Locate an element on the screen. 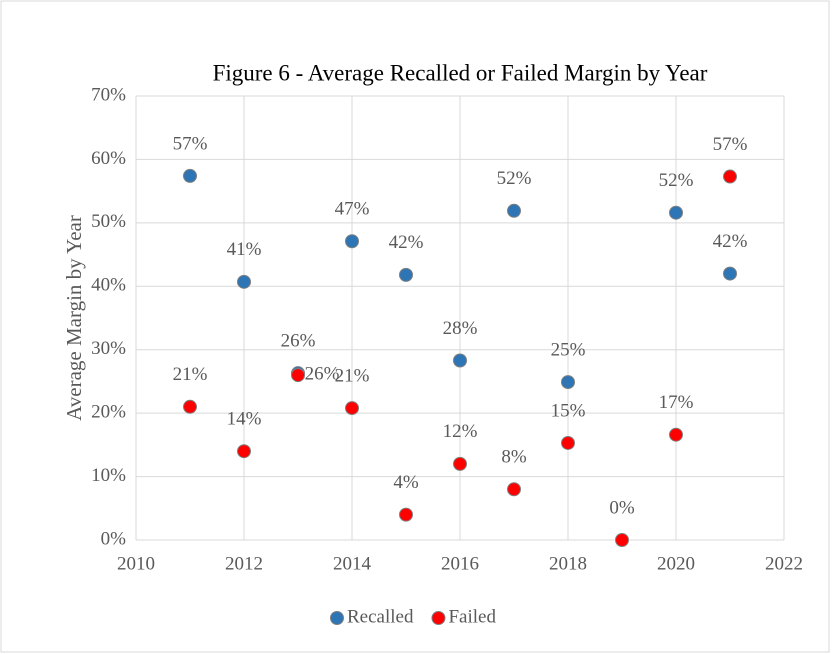 The width and height of the screenshot is (838, 654). x-tick-label: 2022 is located at coordinates (784, 563).